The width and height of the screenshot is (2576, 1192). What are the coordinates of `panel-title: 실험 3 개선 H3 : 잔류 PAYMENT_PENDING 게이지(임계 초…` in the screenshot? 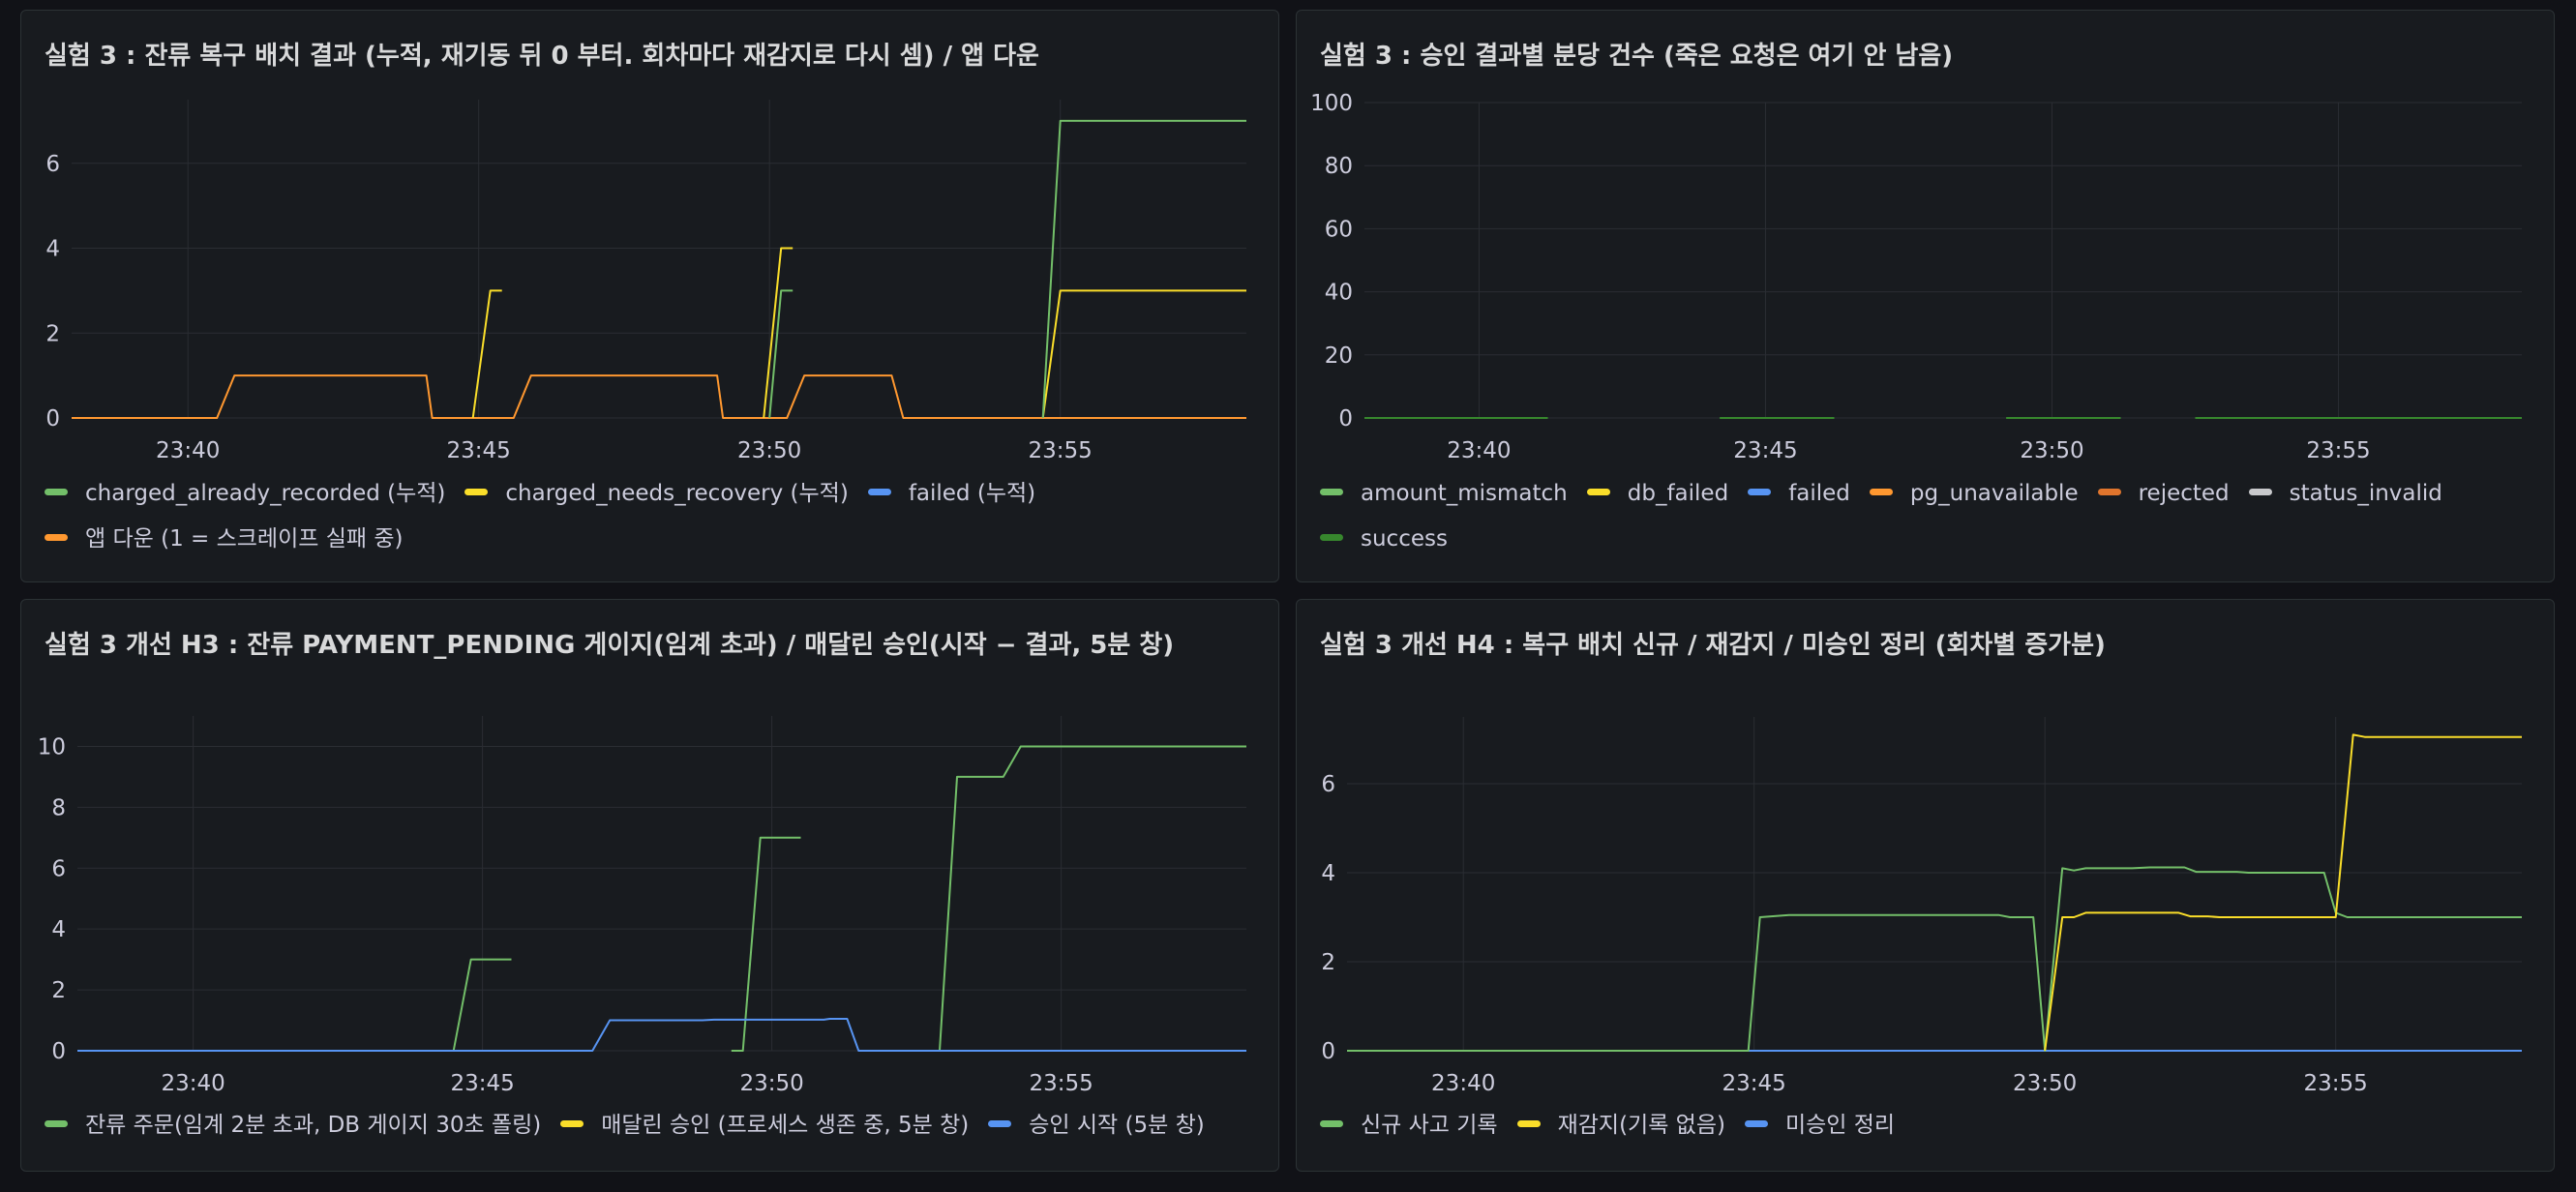 It's located at (610, 646).